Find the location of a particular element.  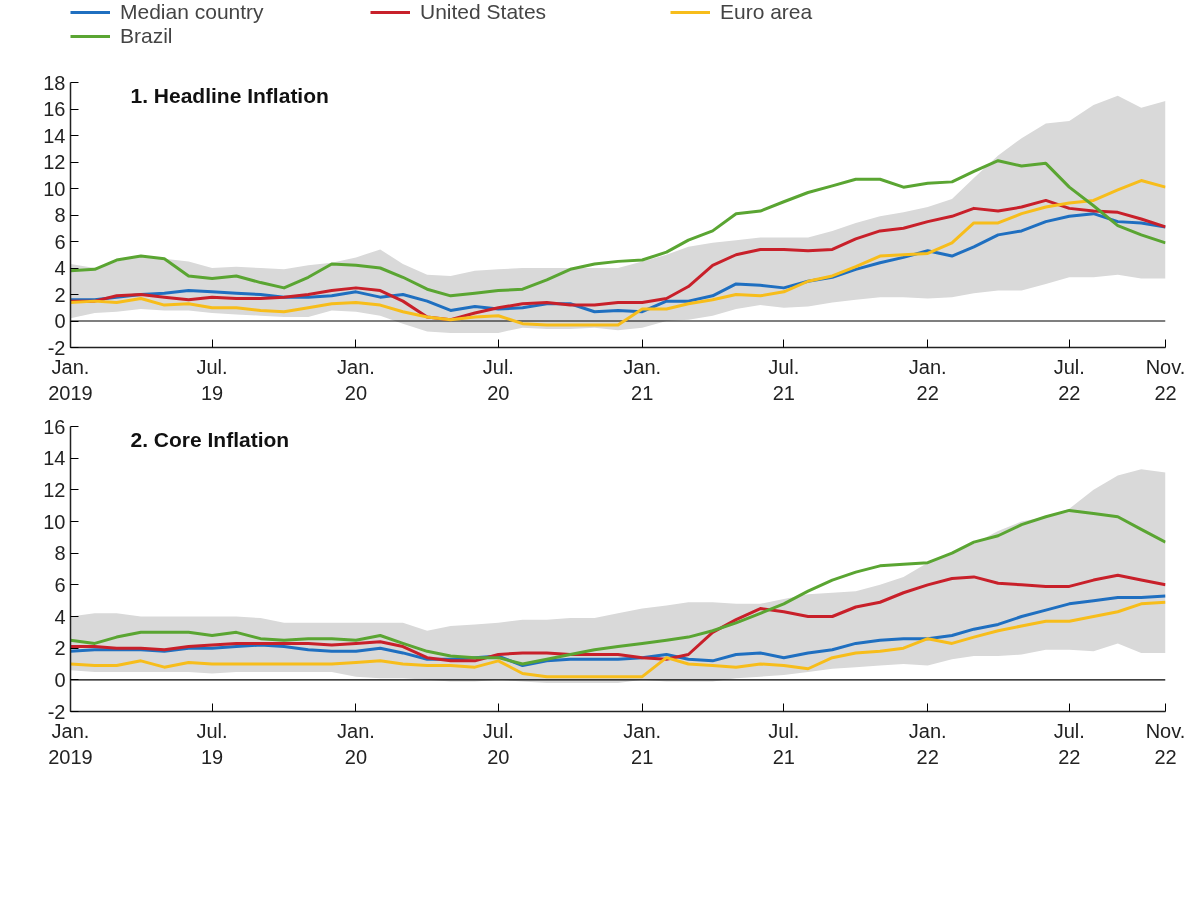

chart-title: 2. Core Inflation is located at coordinates (210, 439).